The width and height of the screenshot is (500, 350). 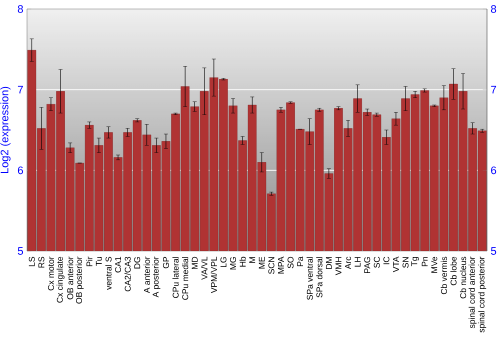 What do you see at coordinates (70, 278) in the screenshot?
I see `x-tick-label: OB anterior` at bounding box center [70, 278].